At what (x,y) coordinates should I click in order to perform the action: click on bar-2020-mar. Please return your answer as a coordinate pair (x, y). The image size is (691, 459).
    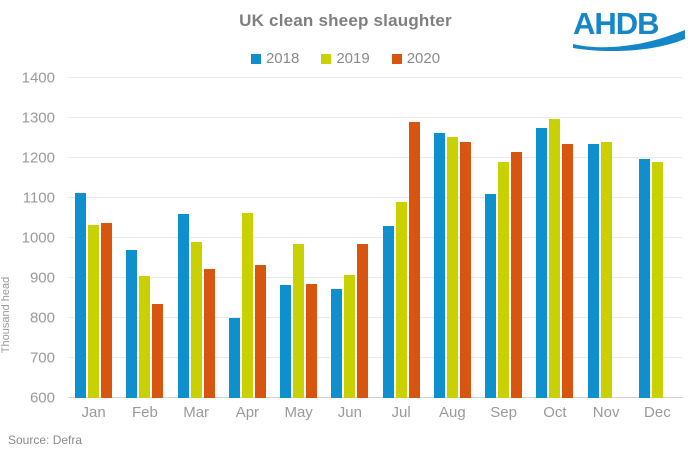
    Looking at the image, I should click on (209, 333).